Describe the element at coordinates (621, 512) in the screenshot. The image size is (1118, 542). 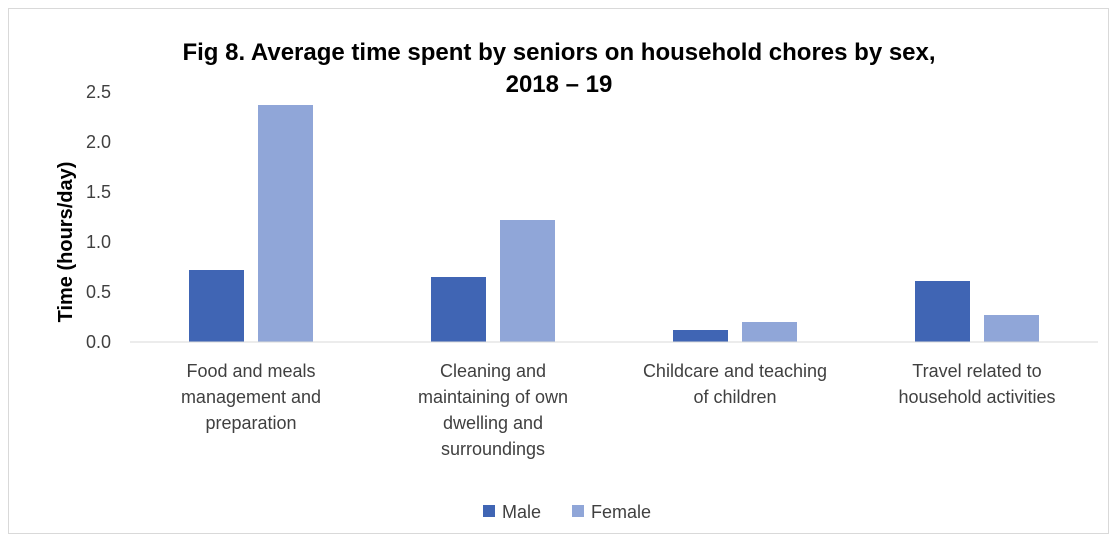
I see `legend-label-female: Female` at that location.